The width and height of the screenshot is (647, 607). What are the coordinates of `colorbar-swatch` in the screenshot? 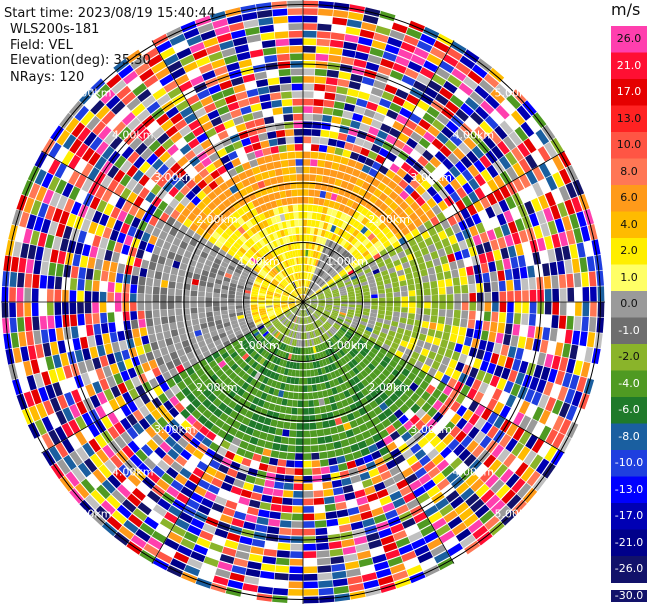 It's located at (629, 225).